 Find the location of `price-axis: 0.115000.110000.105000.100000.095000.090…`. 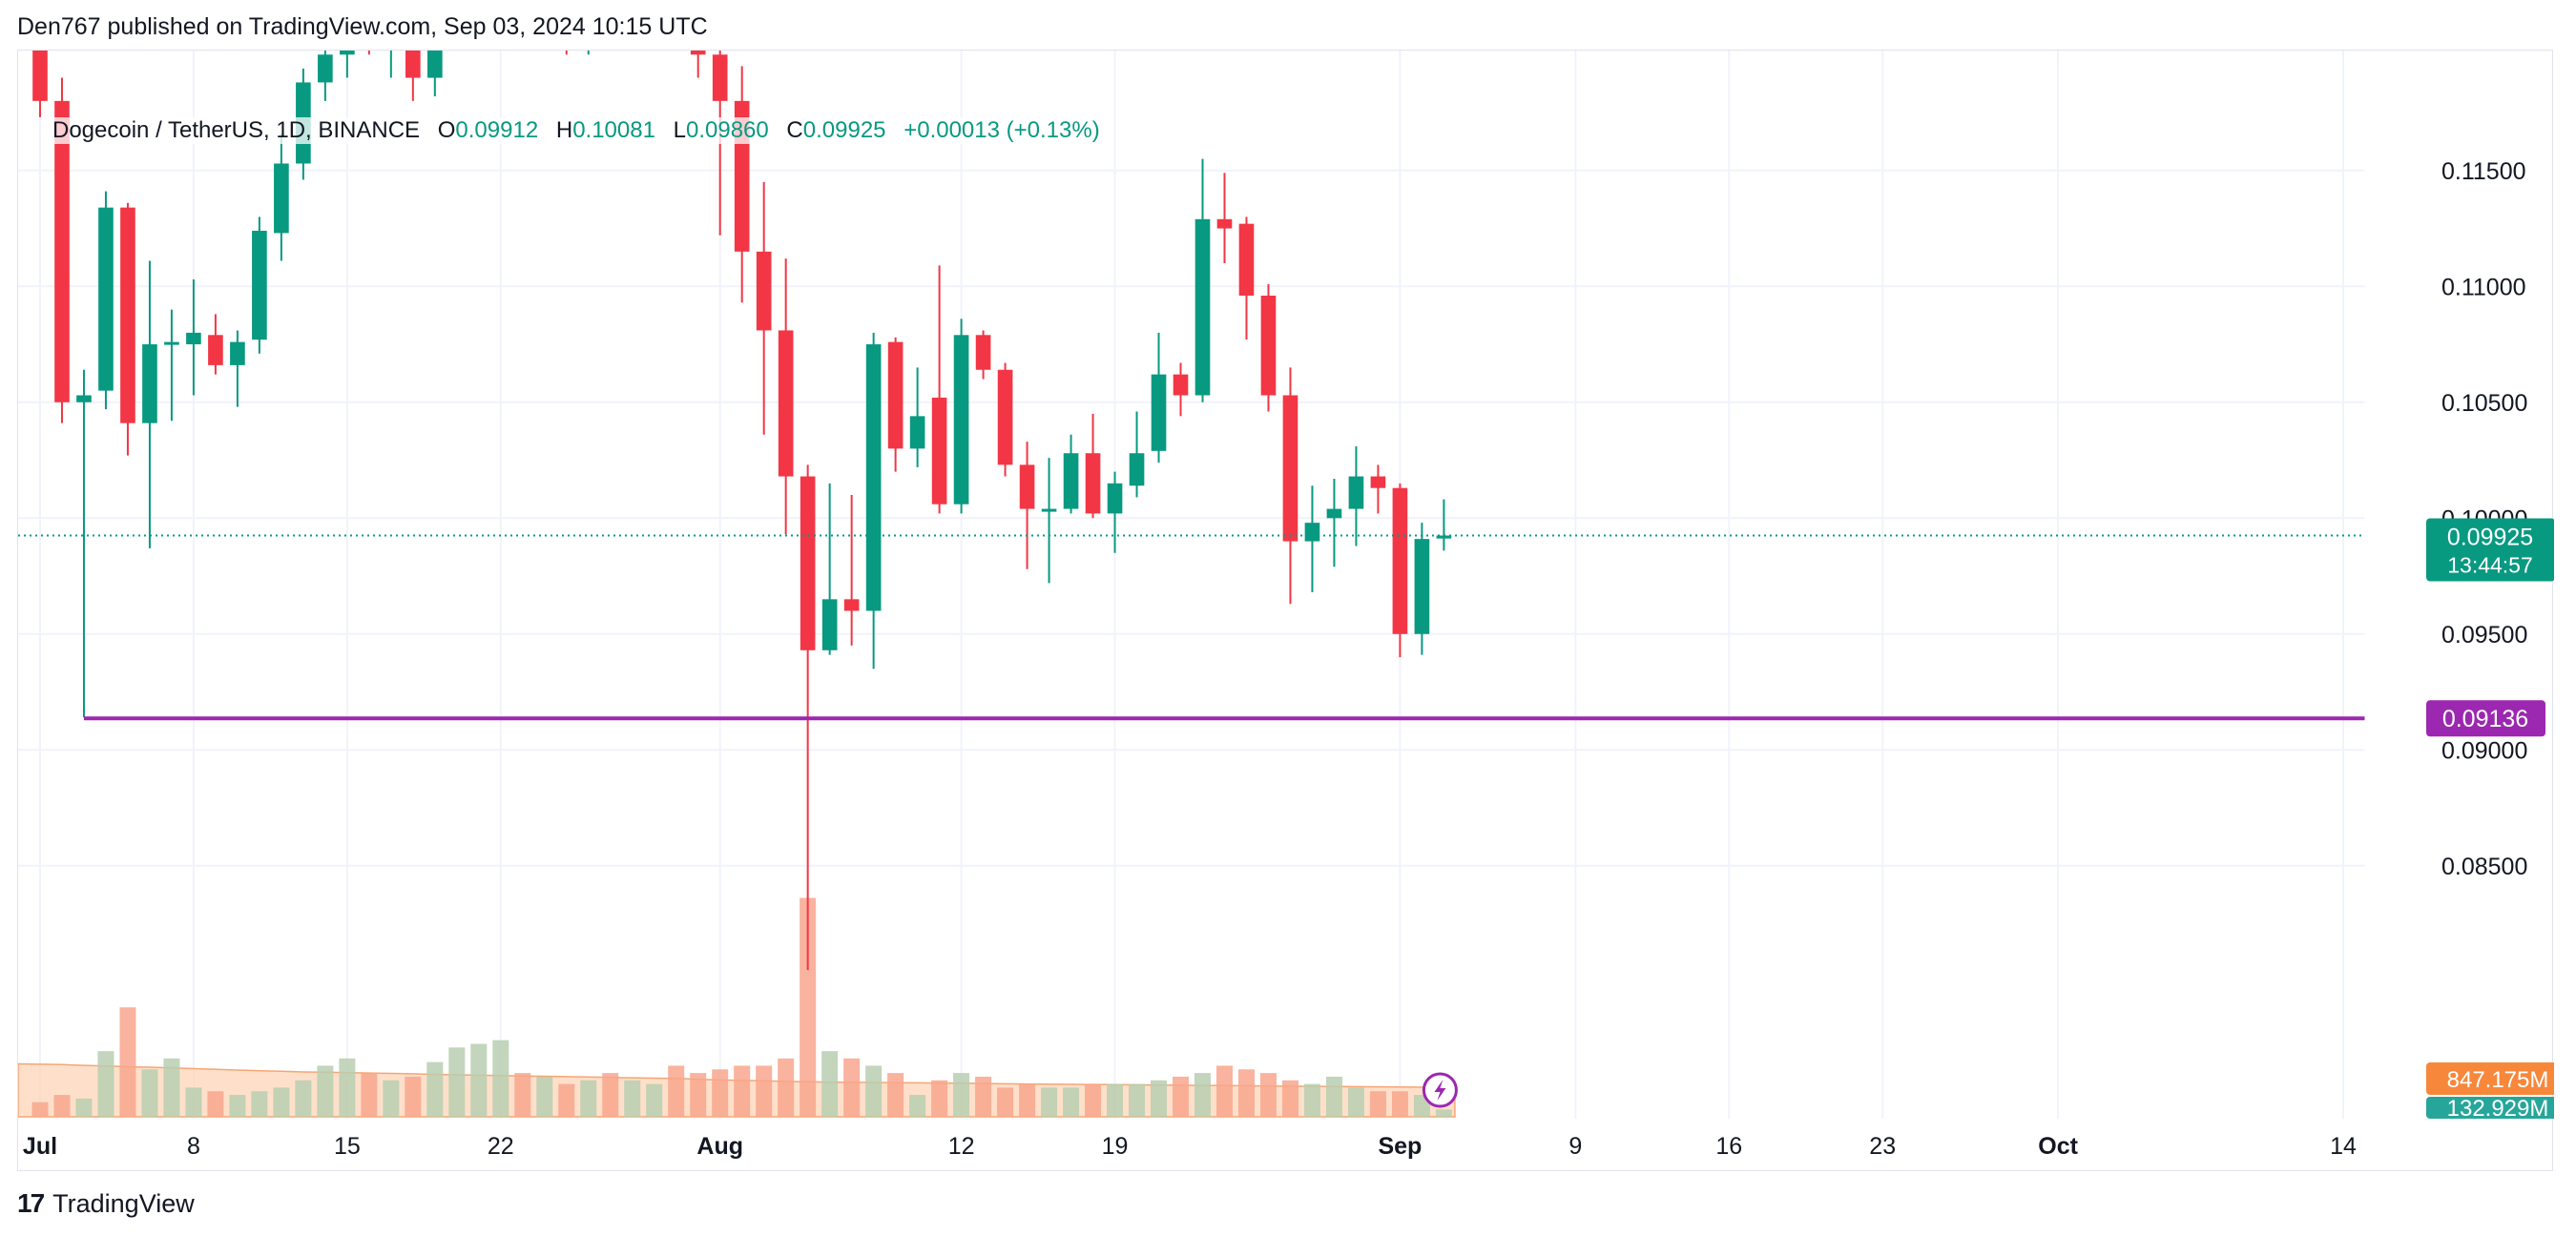

price-axis: 0.115000.110000.105000.100000.095000.090… is located at coordinates (2459, 586).